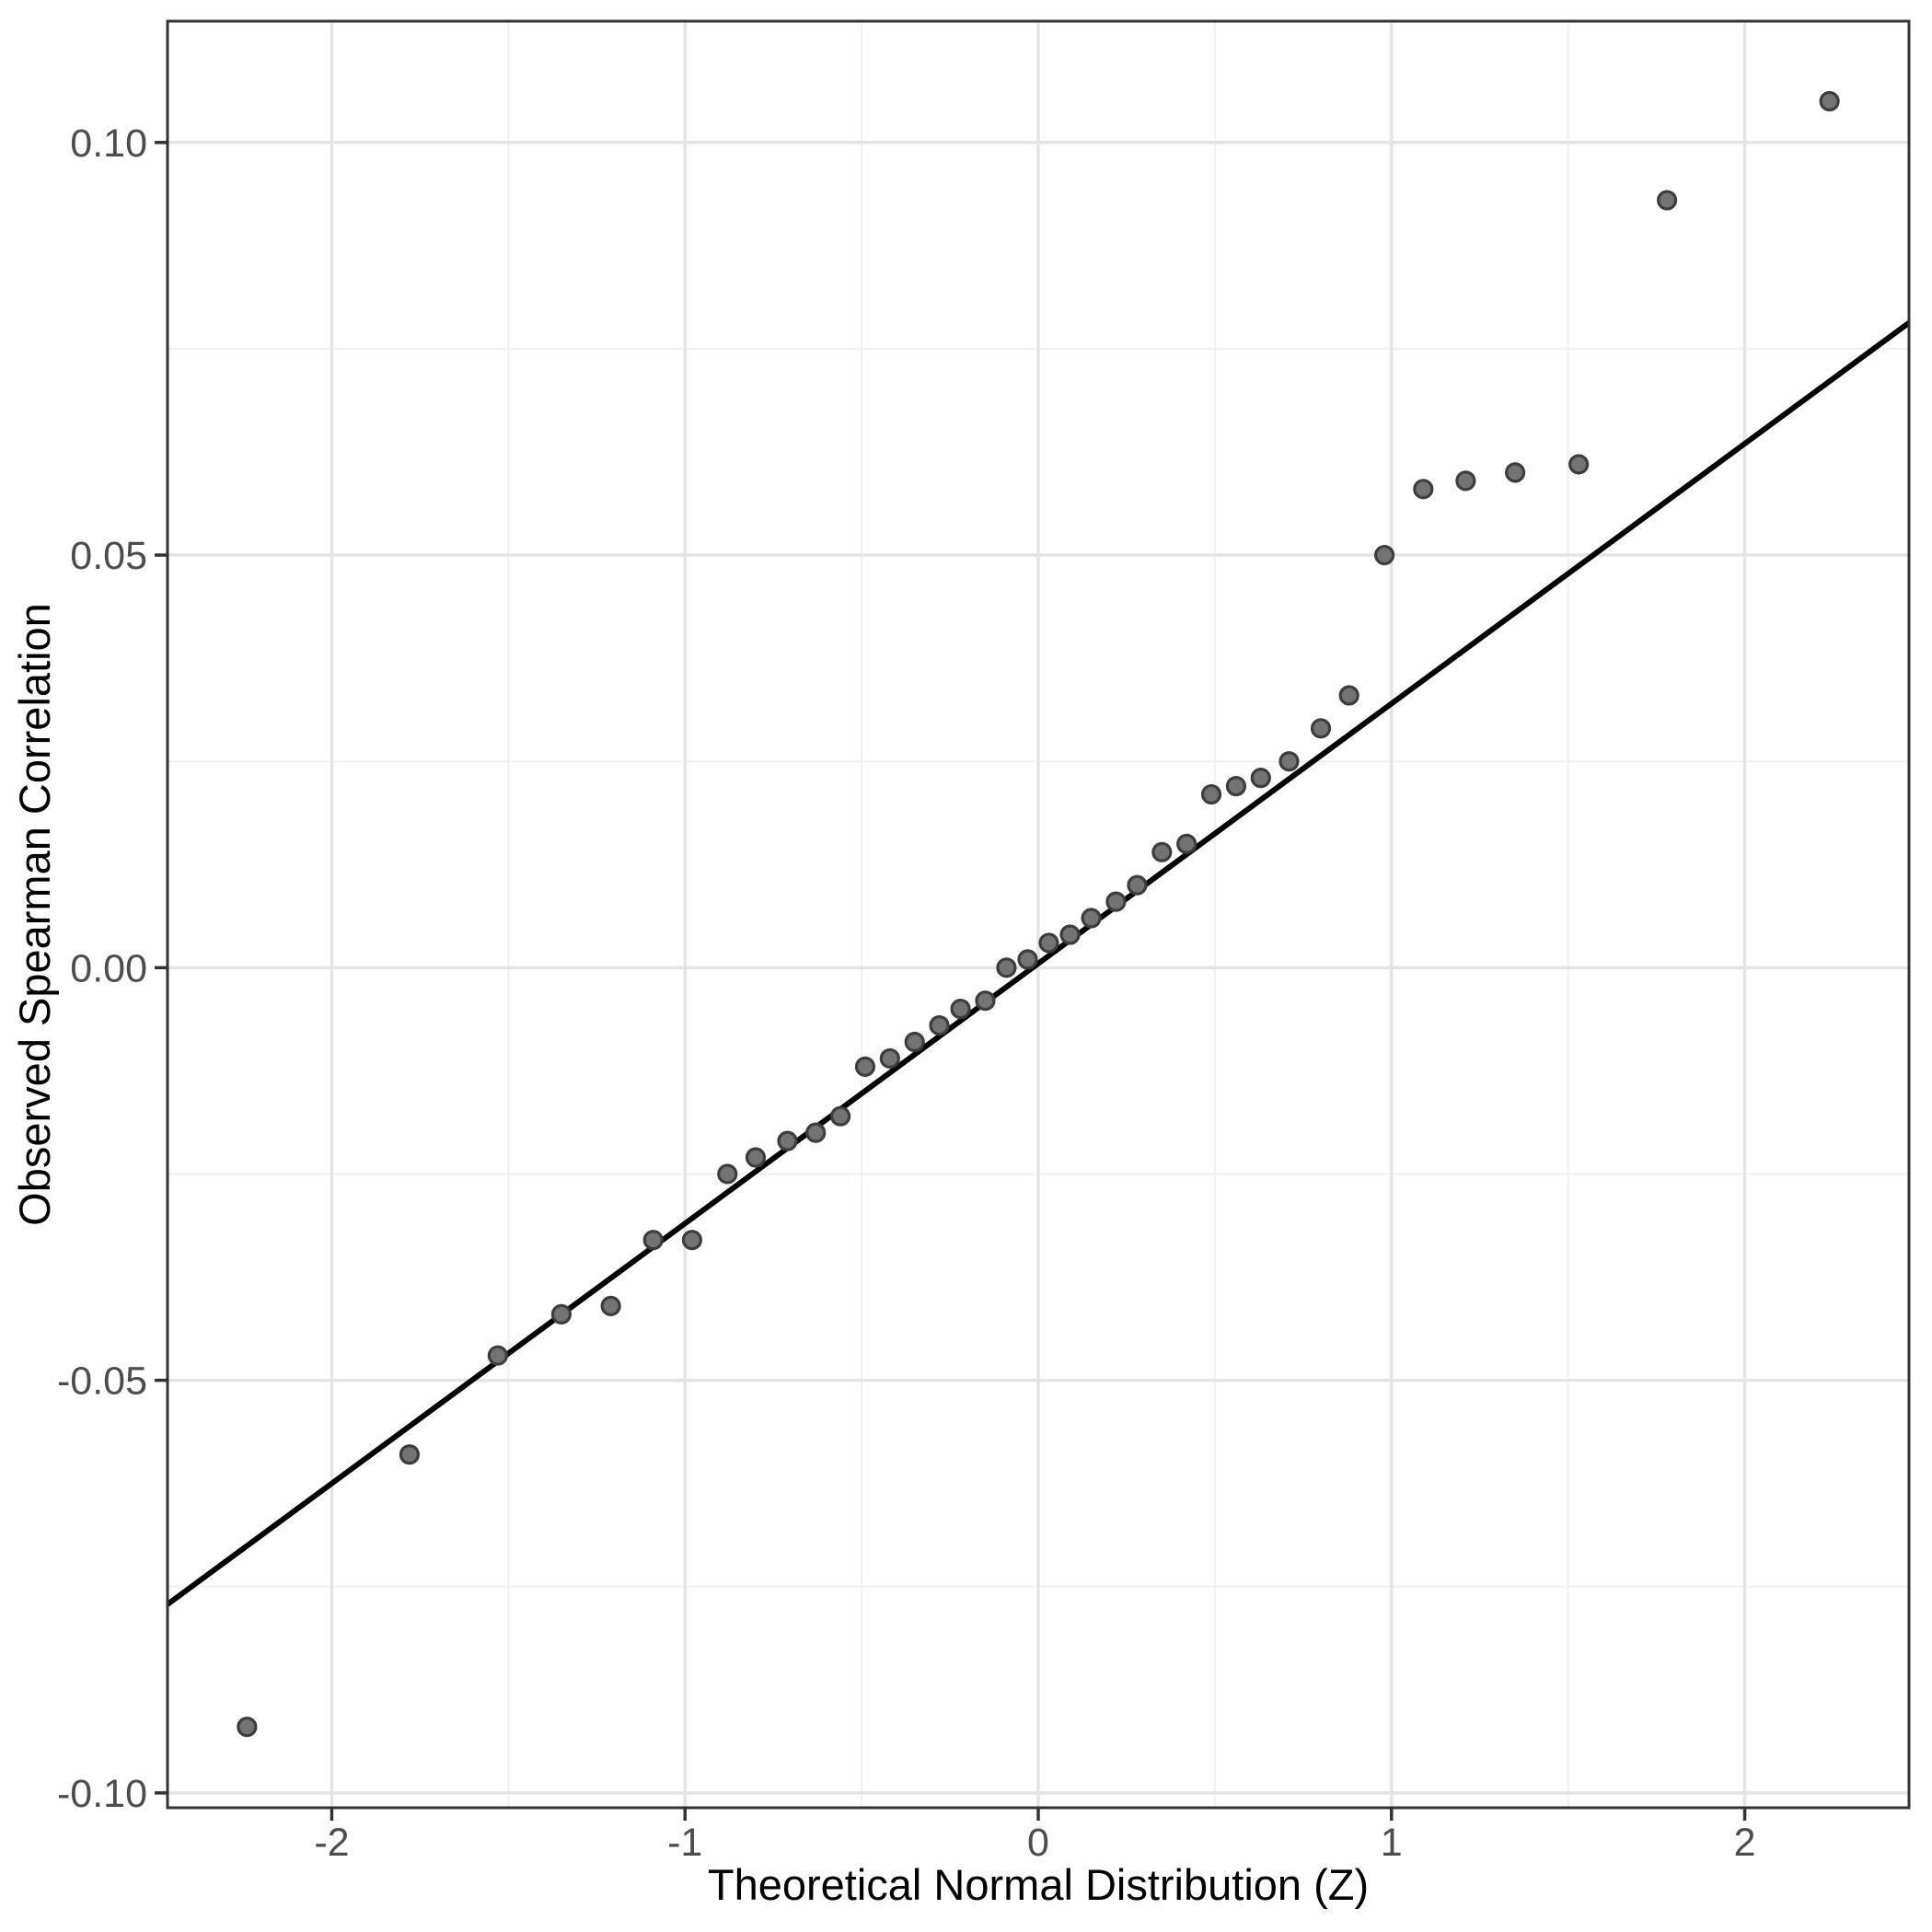 The height and width of the screenshot is (1932, 1932). What do you see at coordinates (102, 1381) in the screenshot?
I see `y-tick-label: -0.05` at bounding box center [102, 1381].